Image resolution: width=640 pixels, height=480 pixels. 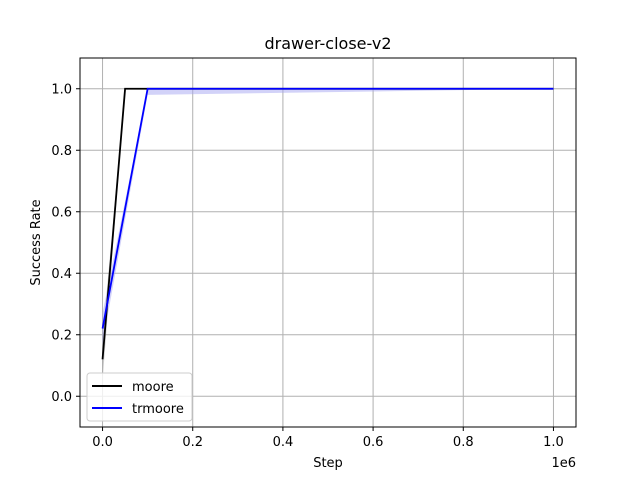 What do you see at coordinates (65, 243) in the screenshot?
I see `y-axis-ticks: 0.0 0.2 0.4 0.6 0.8 1.0` at bounding box center [65, 243].